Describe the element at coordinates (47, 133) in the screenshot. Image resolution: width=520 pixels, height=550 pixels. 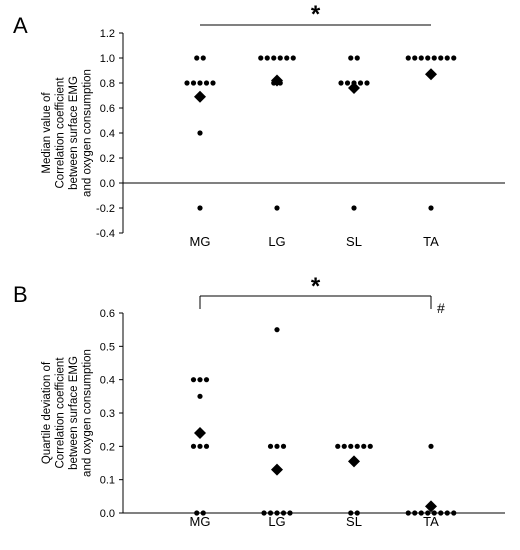
I see `y-axis-label-line: Median value of` at that location.